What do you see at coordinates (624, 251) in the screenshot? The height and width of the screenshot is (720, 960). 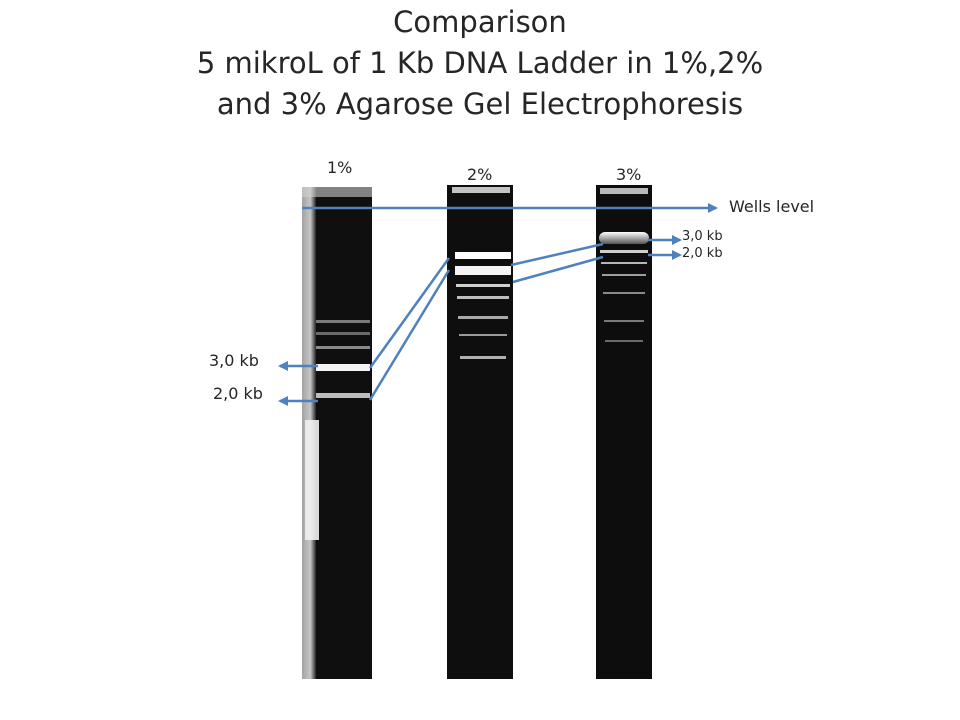 I see `lane3-band-2kb` at bounding box center [624, 251].